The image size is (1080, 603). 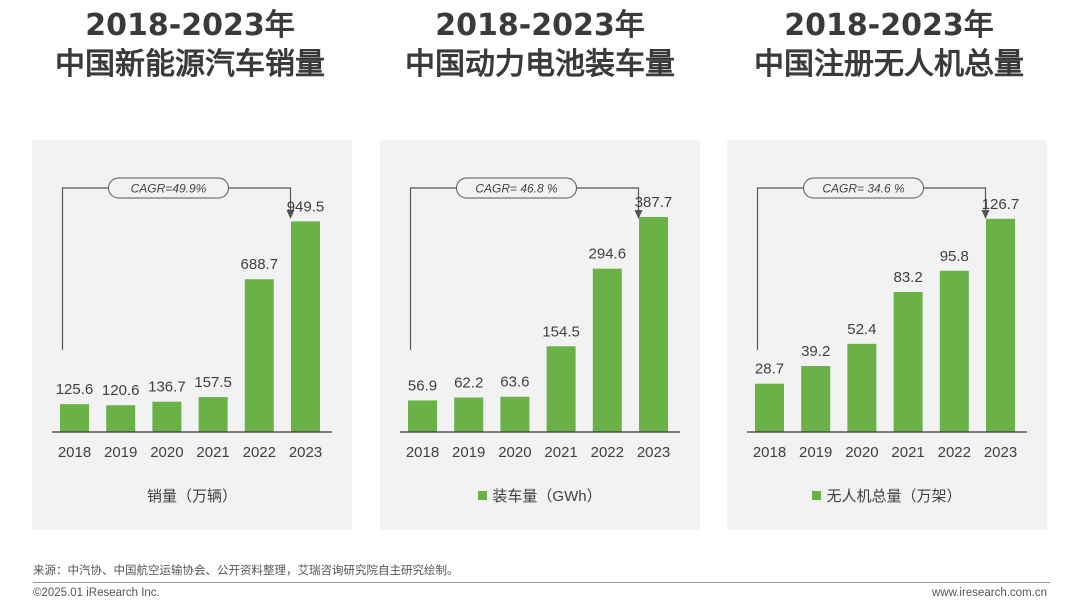 What do you see at coordinates (260, 264) in the screenshot?
I see `bar-value-label: 688.7` at bounding box center [260, 264].